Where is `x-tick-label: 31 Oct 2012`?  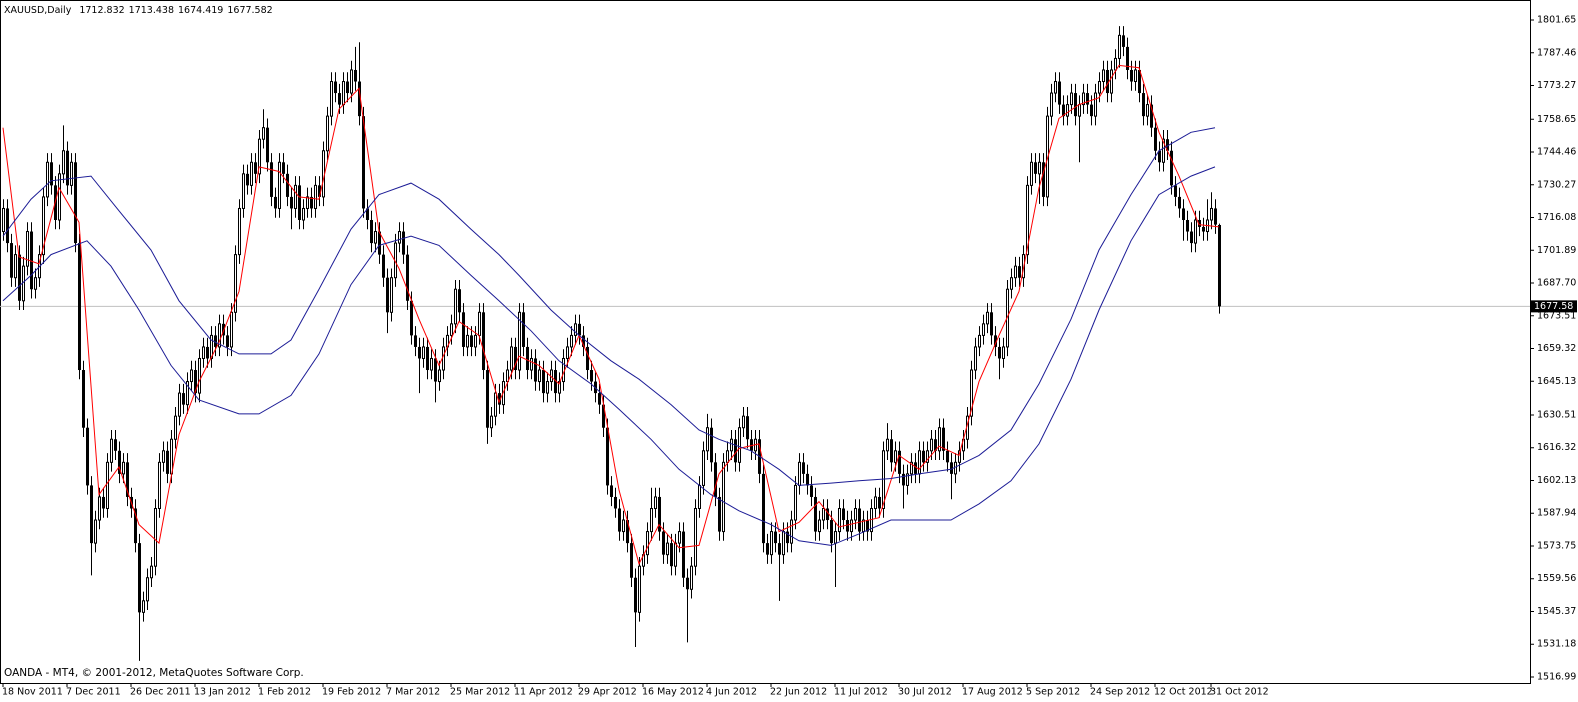
x-tick-label: 31 Oct 2012 is located at coordinates (1239, 692).